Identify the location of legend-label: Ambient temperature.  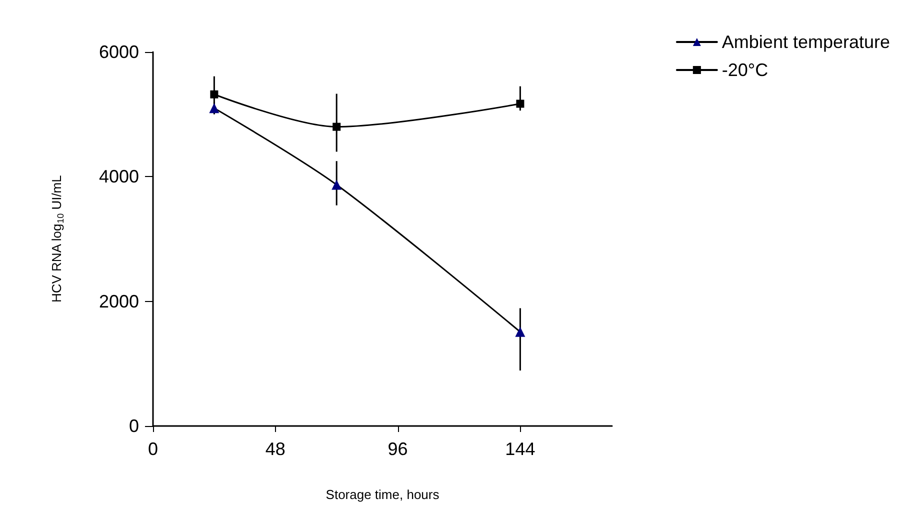
(806, 42).